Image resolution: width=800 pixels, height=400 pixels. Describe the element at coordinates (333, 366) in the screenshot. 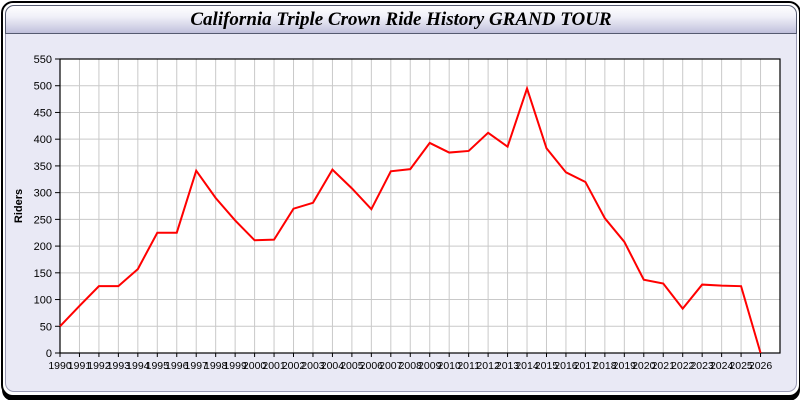

I see `x-tick-label: 2004` at that location.